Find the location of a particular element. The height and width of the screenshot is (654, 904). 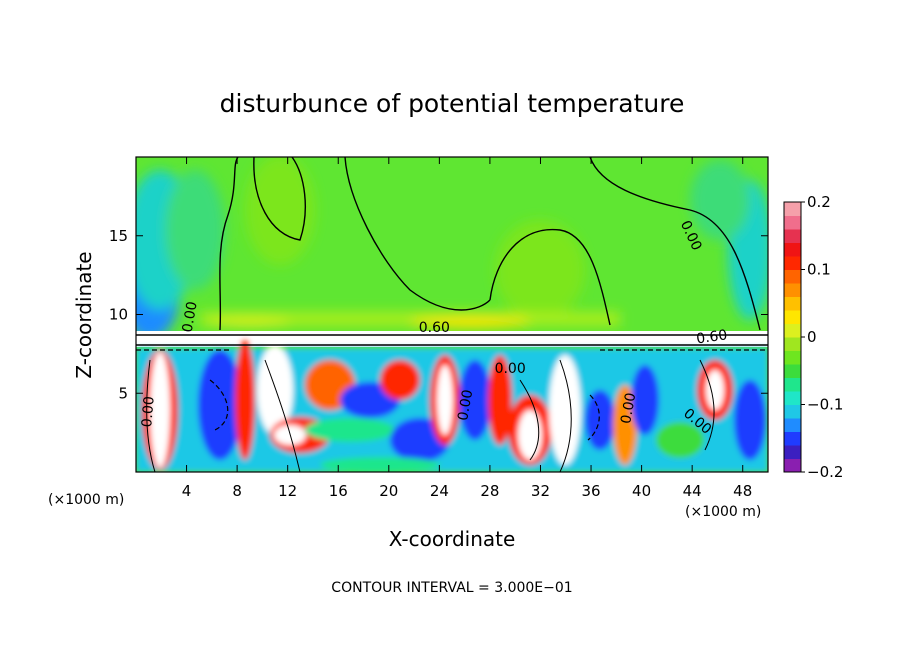

y-axis-label: Z-coordinate is located at coordinates (84, 314).